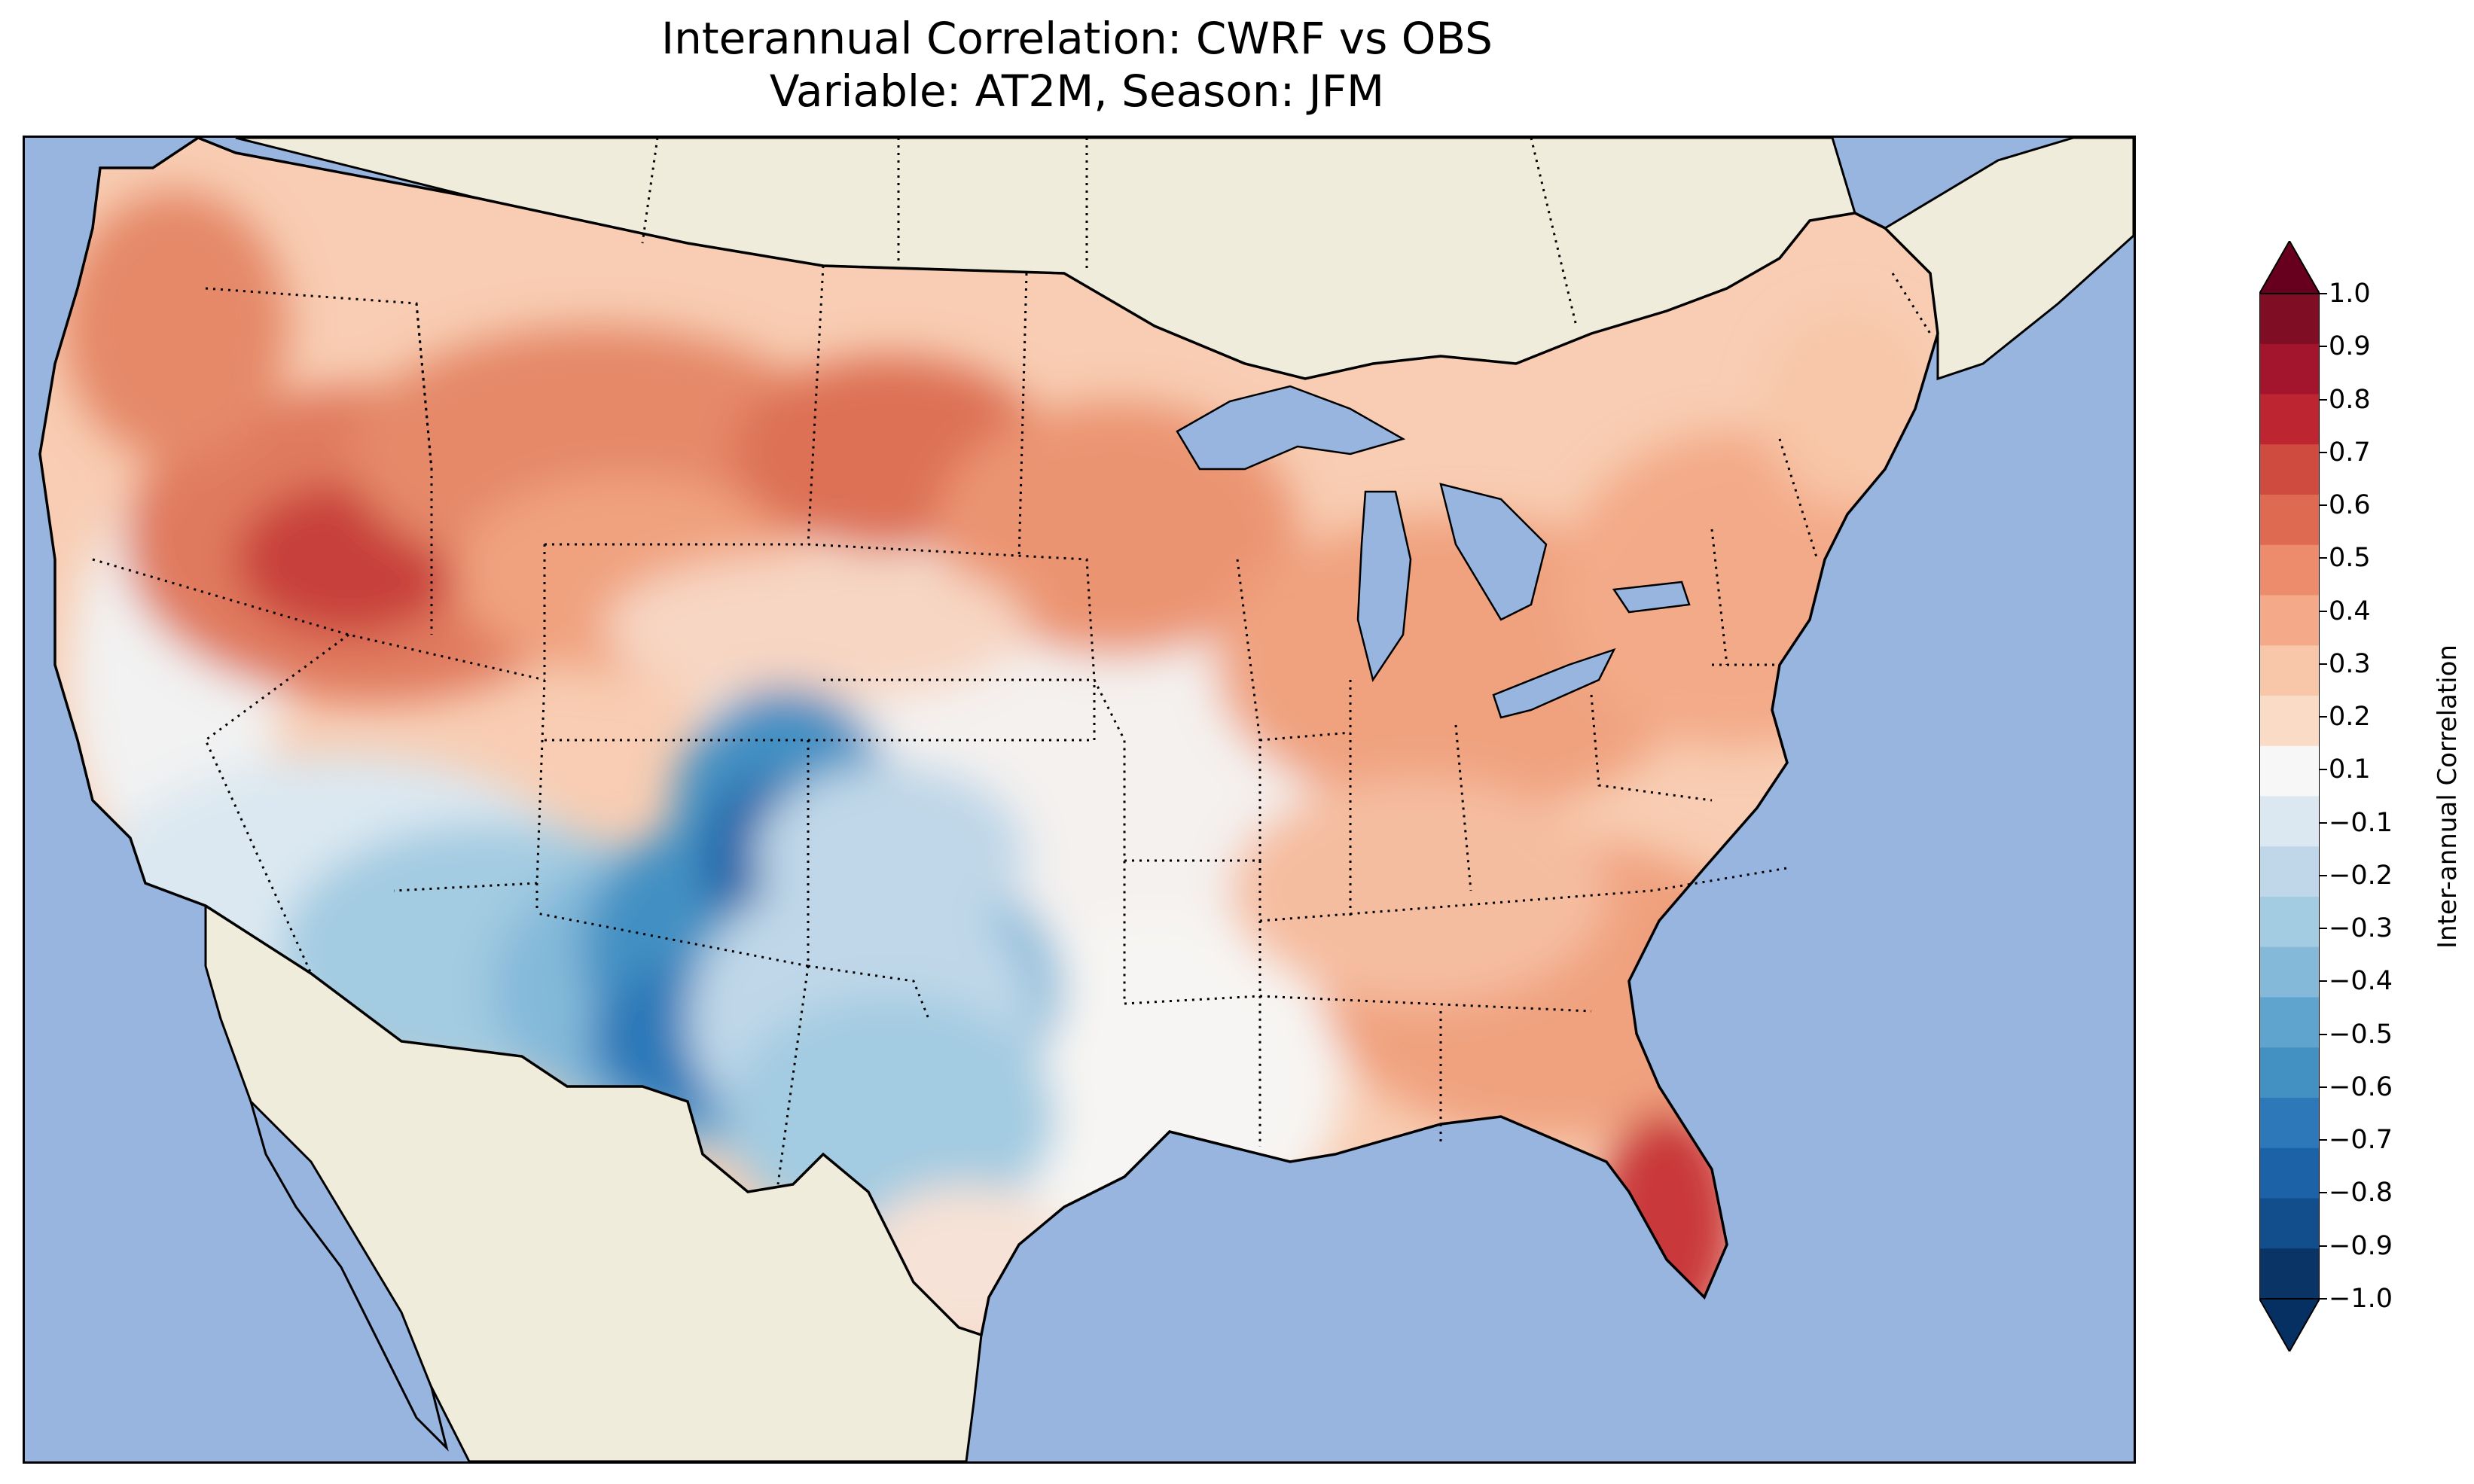 This screenshot has width=2474, height=1484. I want to click on colorbar, so click(2289, 796).